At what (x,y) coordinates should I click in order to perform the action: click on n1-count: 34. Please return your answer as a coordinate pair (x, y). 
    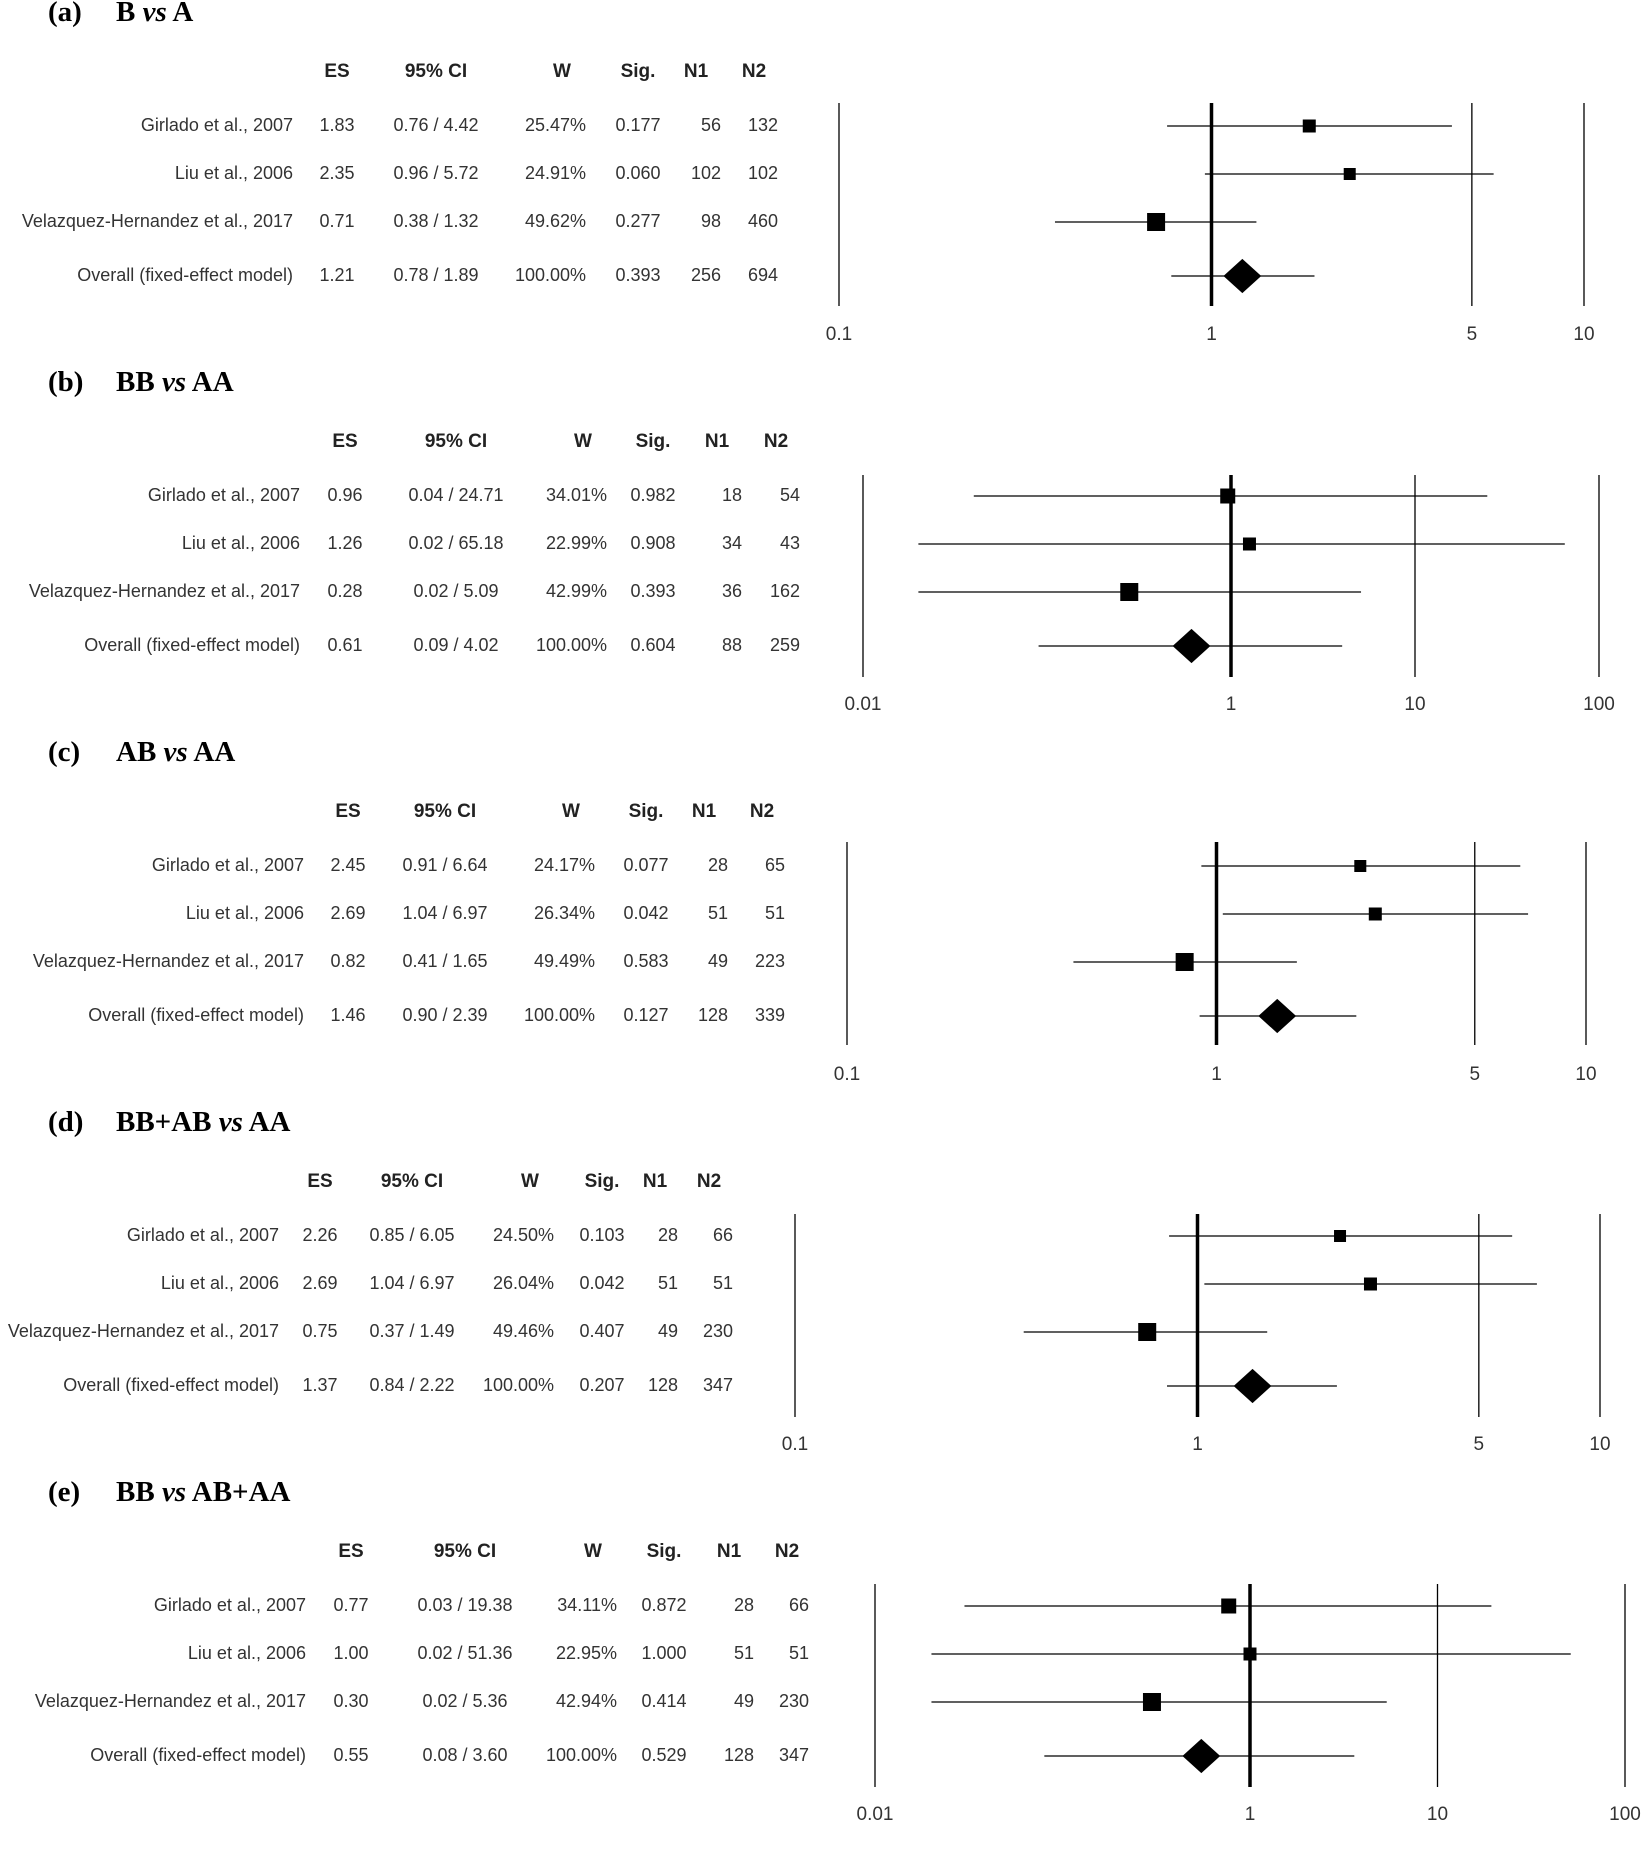
    Looking at the image, I should click on (731, 543).